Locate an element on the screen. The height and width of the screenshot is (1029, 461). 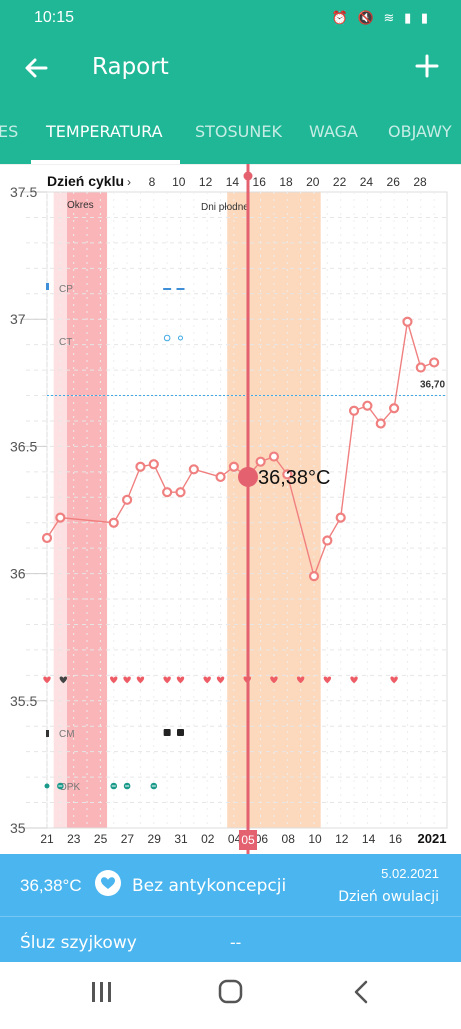
back-nav-button is located at coordinates (361, 992).